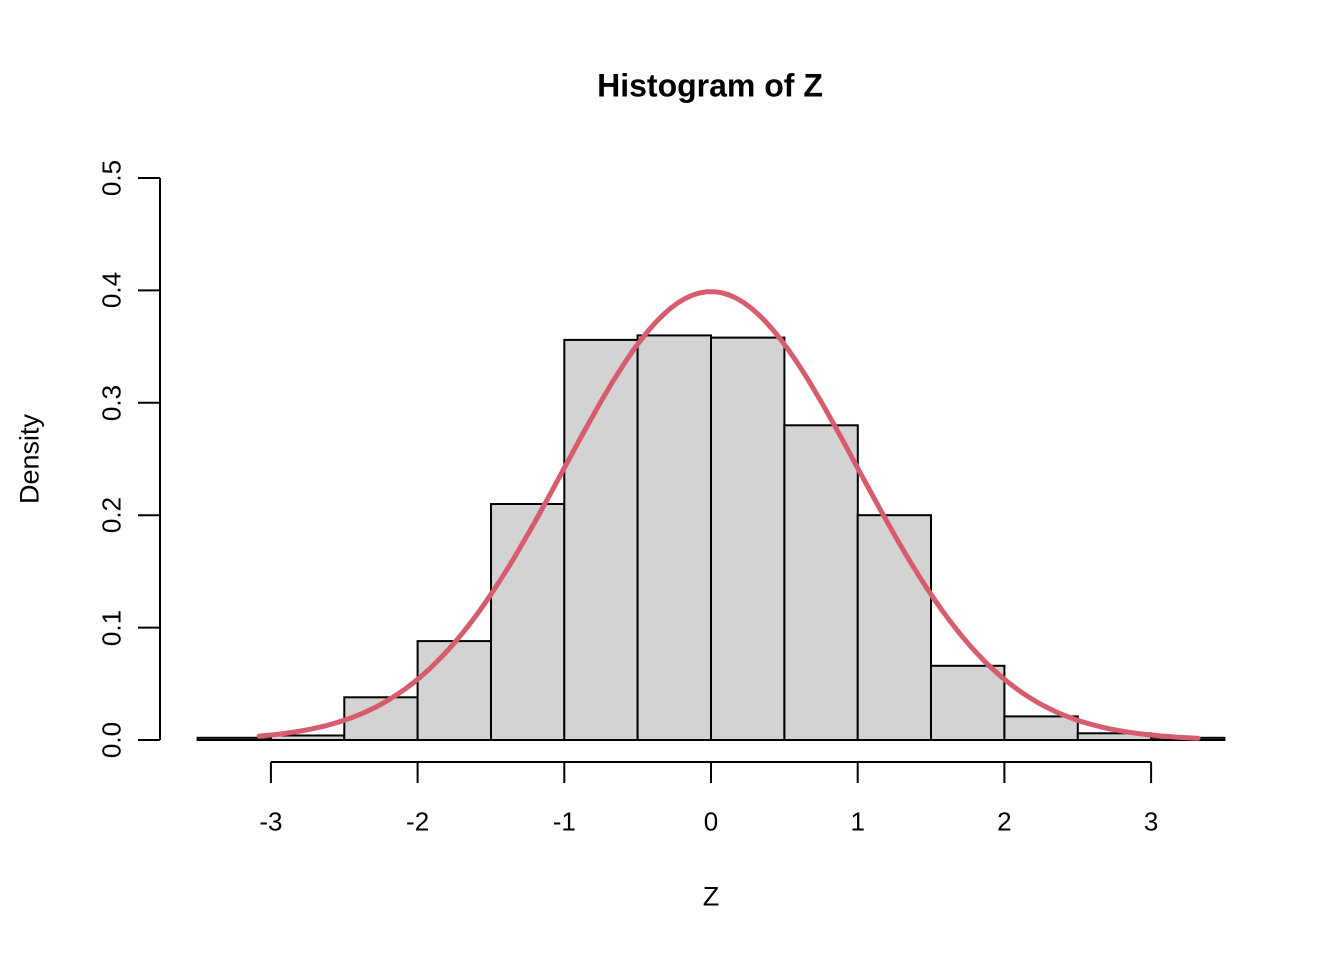  What do you see at coordinates (1004, 821) in the screenshot?
I see `x-tick-label: 2` at bounding box center [1004, 821].